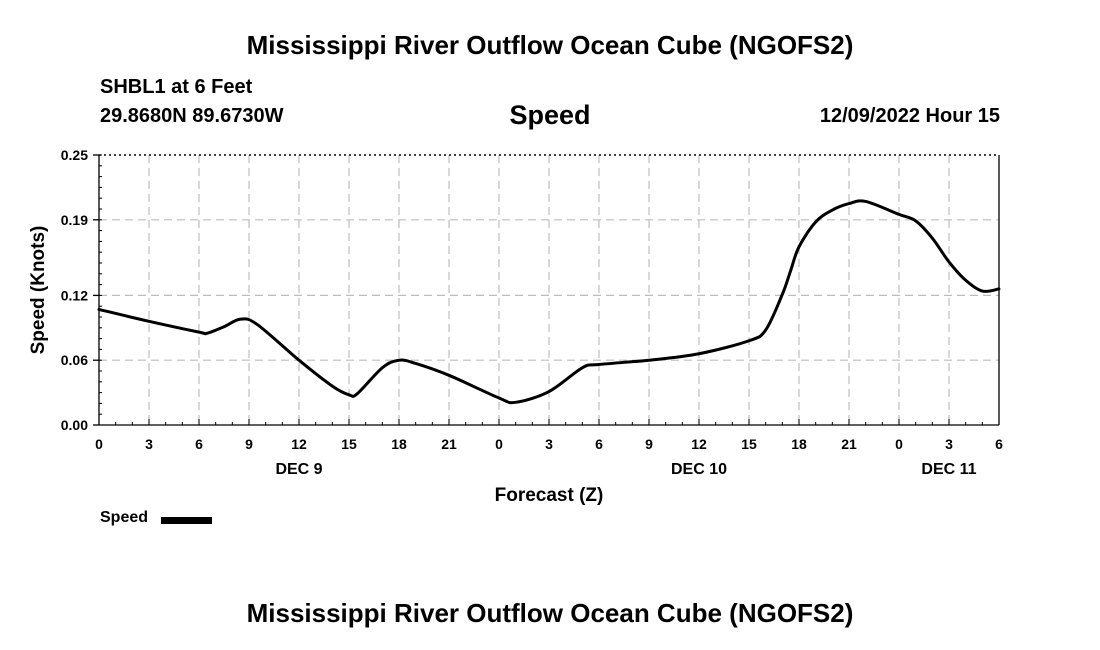  I want to click on y-tick-label: 0.25, so click(74, 155).